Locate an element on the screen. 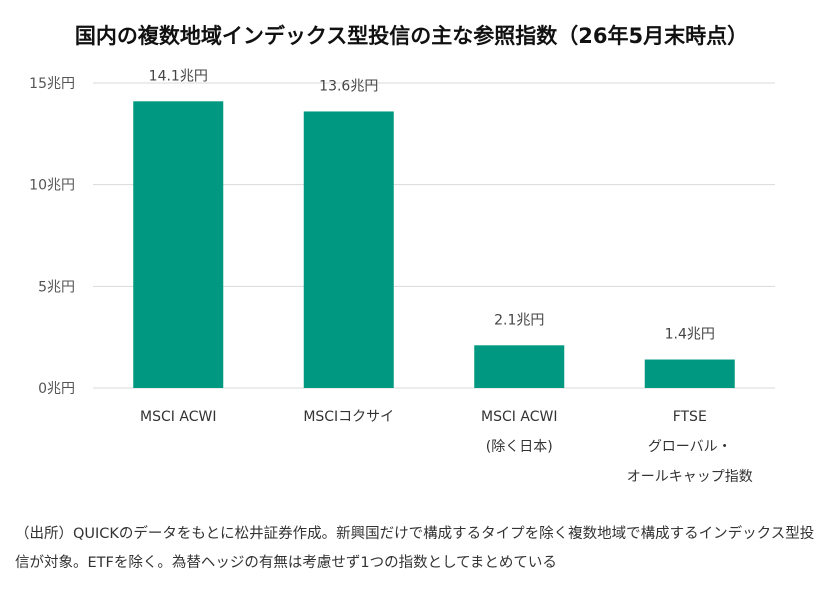 The image size is (823, 599). category-label: (除く日本) is located at coordinates (519, 447).